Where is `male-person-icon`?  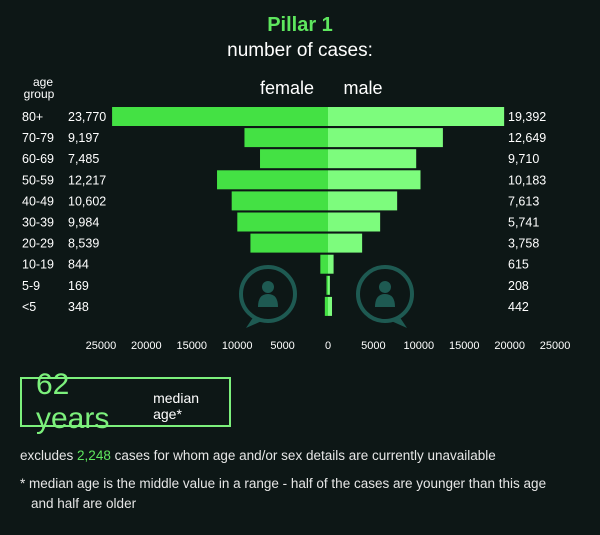 male-person-icon is located at coordinates (385, 296).